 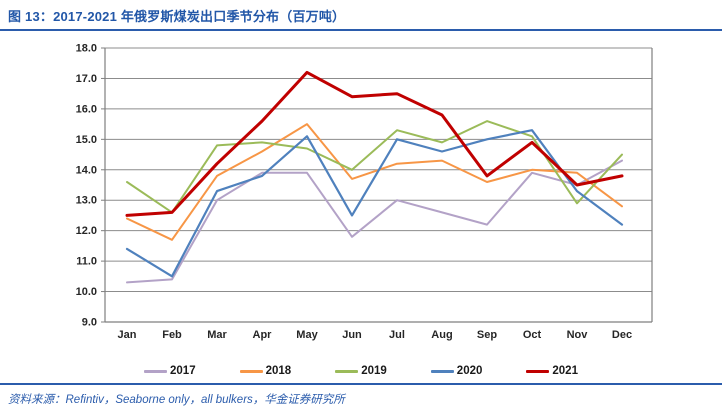 What do you see at coordinates (86, 201) in the screenshot?
I see `y-tick-label: 13.0` at bounding box center [86, 201].